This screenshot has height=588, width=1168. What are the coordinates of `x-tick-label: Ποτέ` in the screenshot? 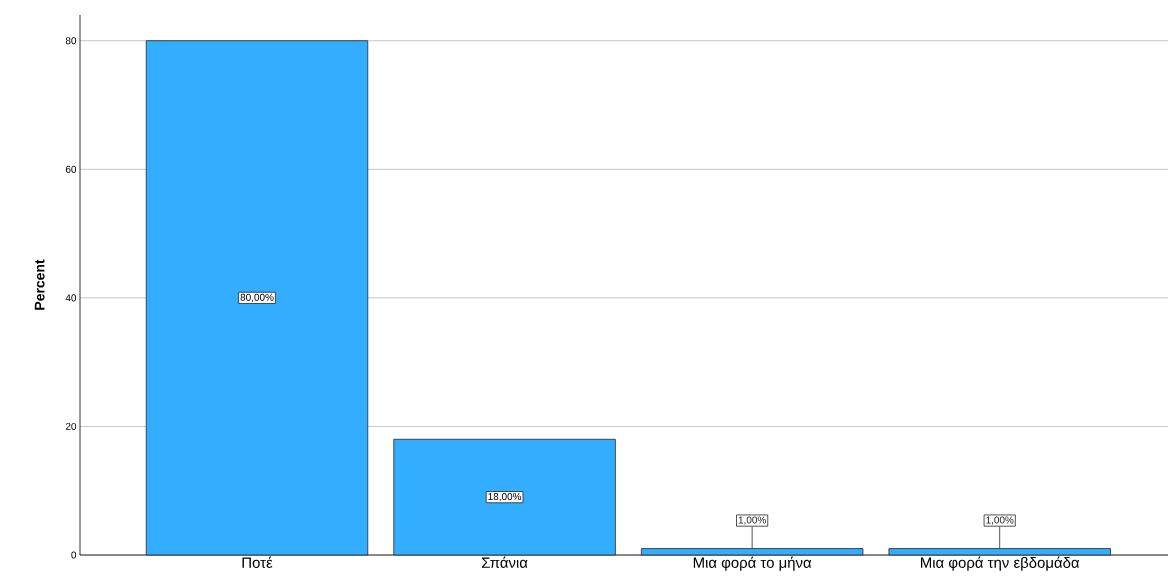 It's located at (257, 562).